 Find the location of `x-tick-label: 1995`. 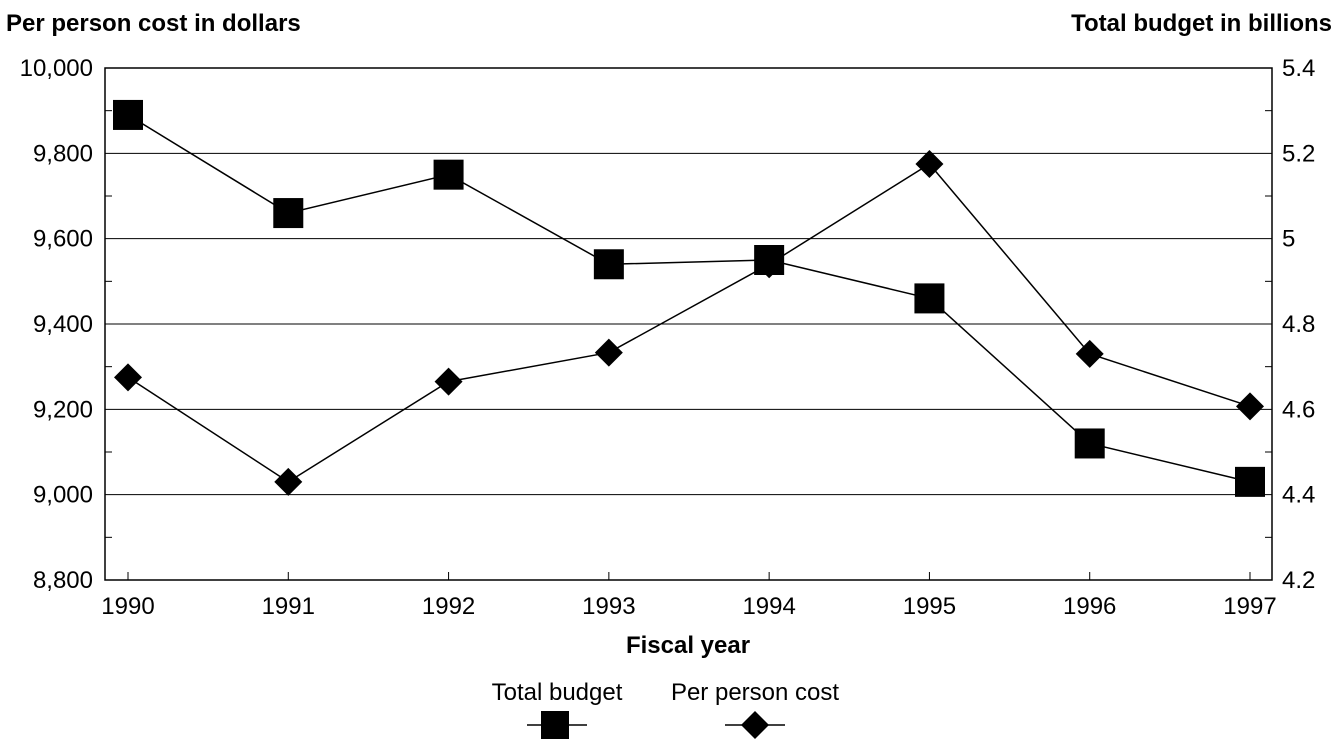

x-tick-label: 1995 is located at coordinates (929, 606).